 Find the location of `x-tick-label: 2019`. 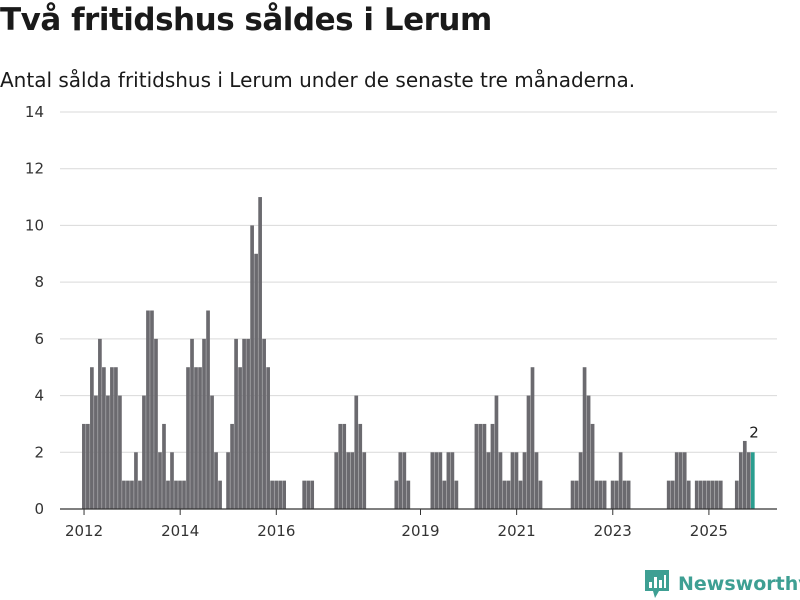

x-tick-label: 2019 is located at coordinates (420, 531).